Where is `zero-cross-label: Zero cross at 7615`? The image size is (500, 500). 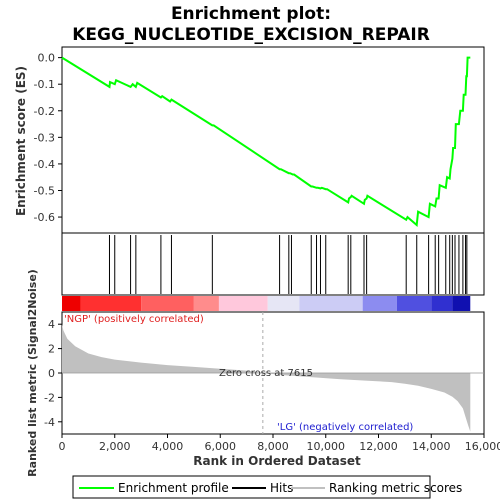
zero-cross-label: Zero cross at 7615 is located at coordinates (266, 373).